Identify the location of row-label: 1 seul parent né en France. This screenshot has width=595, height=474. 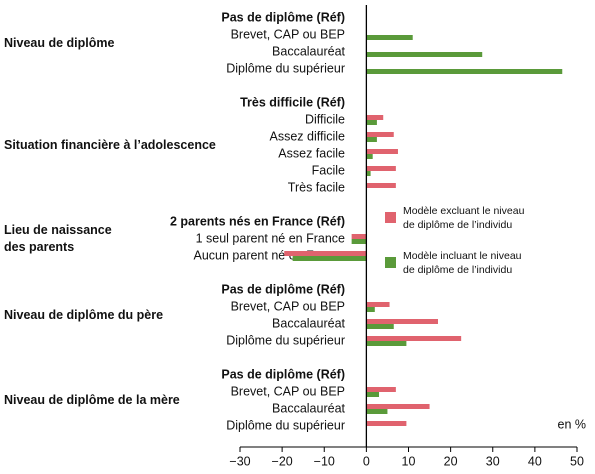
(270, 238).